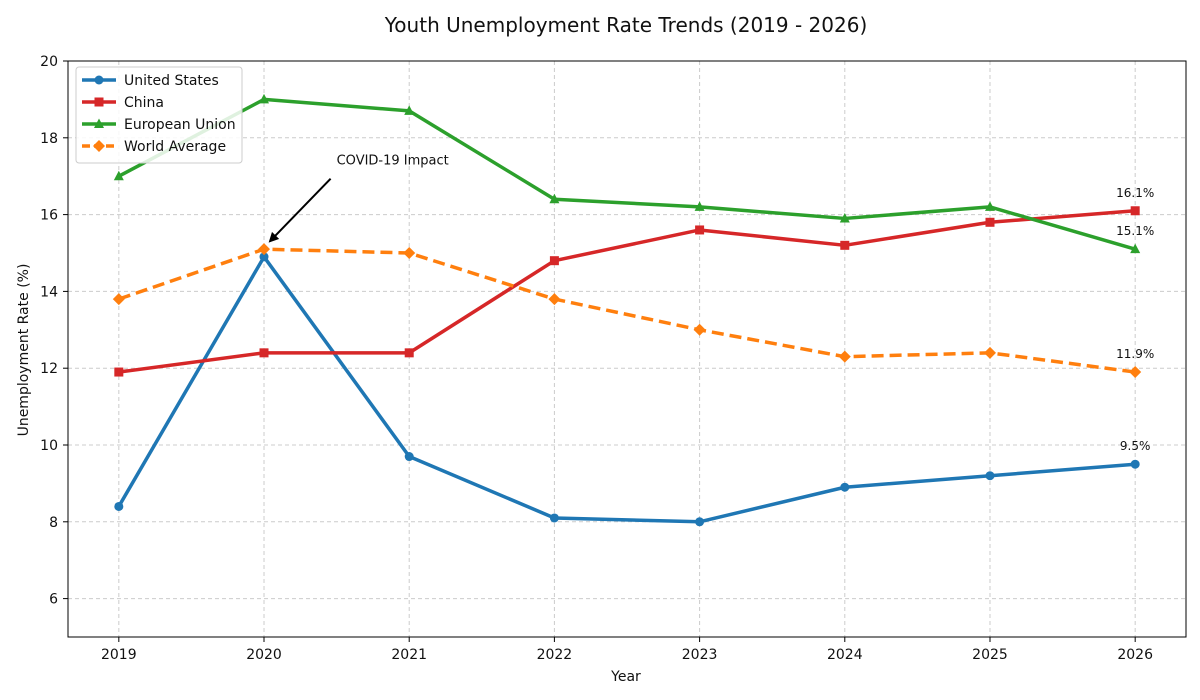 The width and height of the screenshot is (1200, 700). What do you see at coordinates (409, 655) in the screenshot?
I see `x-tick-label: 2021` at bounding box center [409, 655].